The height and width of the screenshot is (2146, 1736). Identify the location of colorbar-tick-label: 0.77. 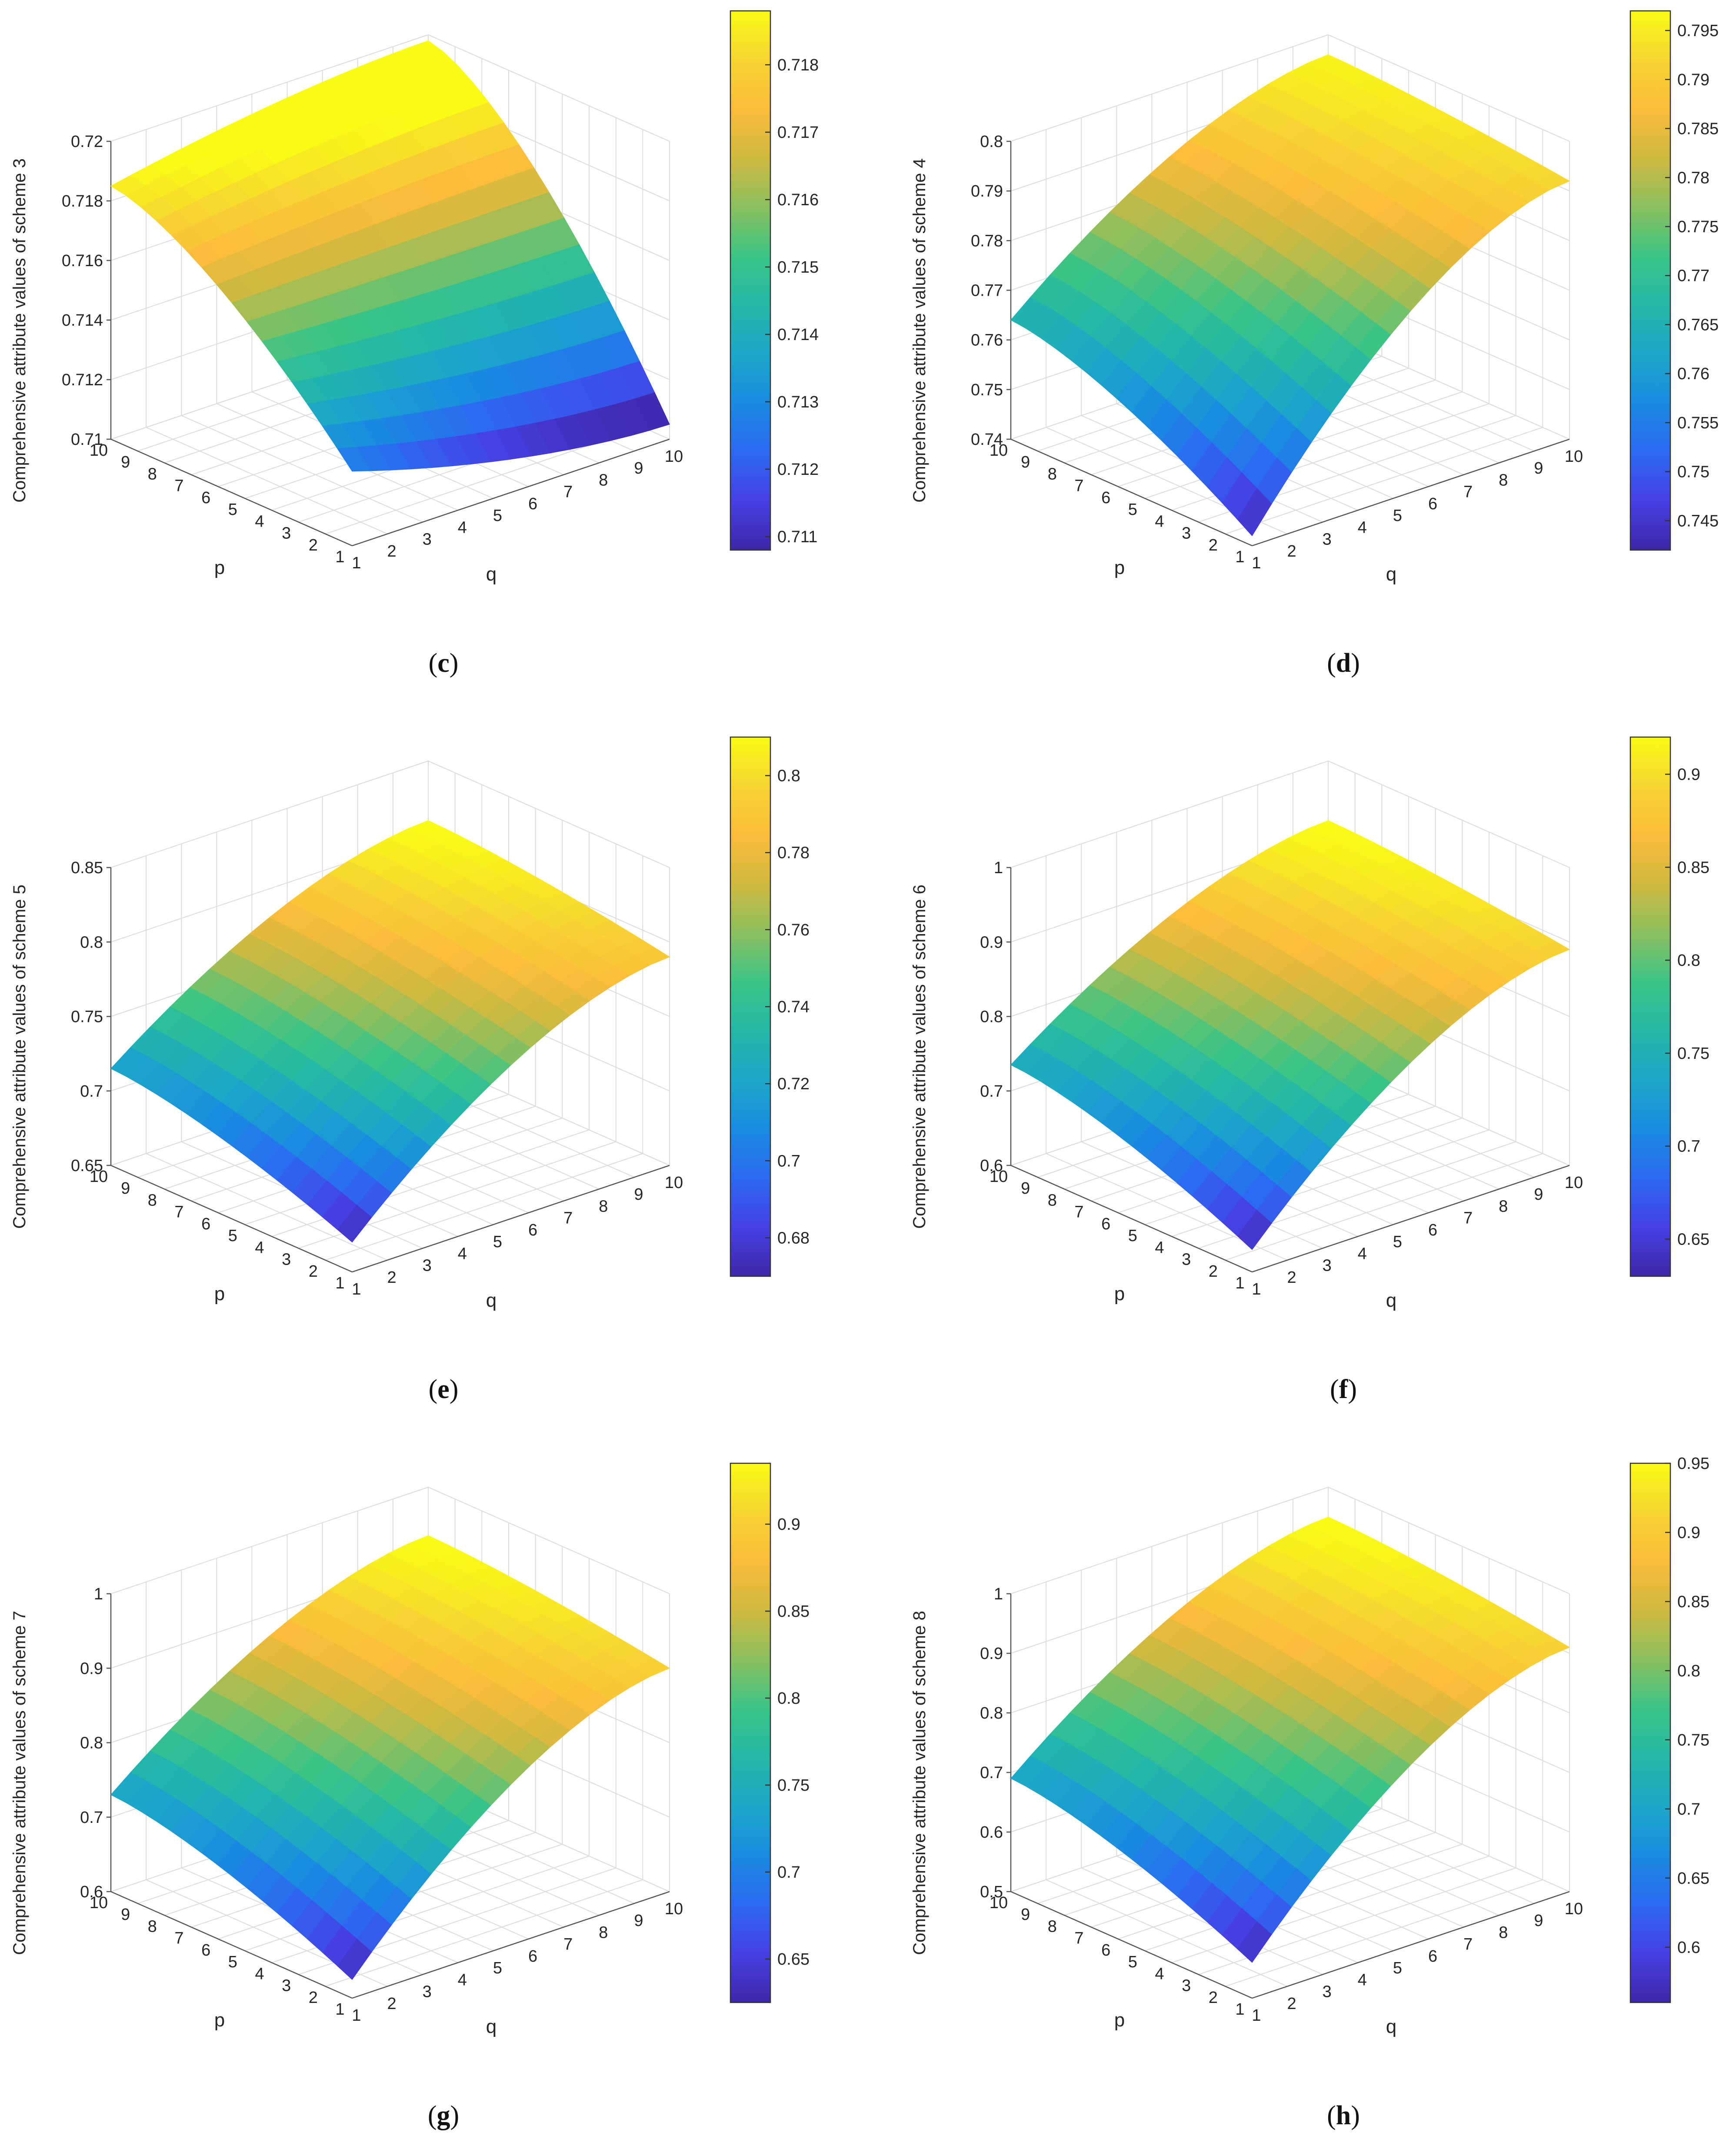
(1693, 276).